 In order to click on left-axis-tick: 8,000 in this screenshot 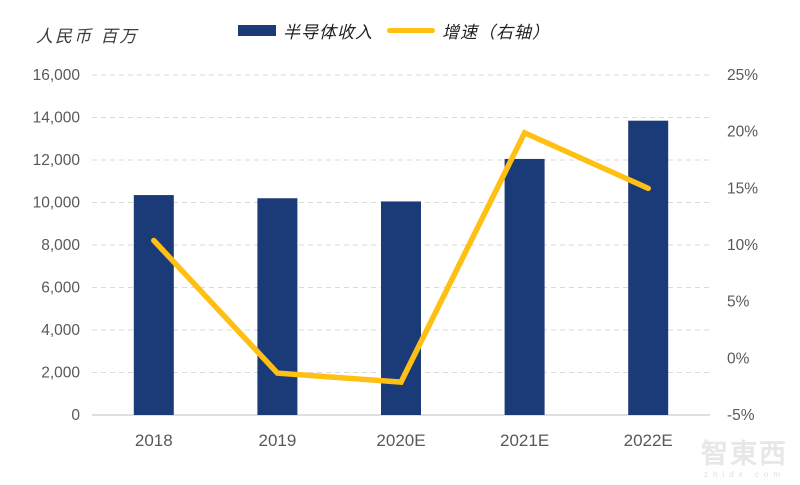, I will do `click(60, 245)`.